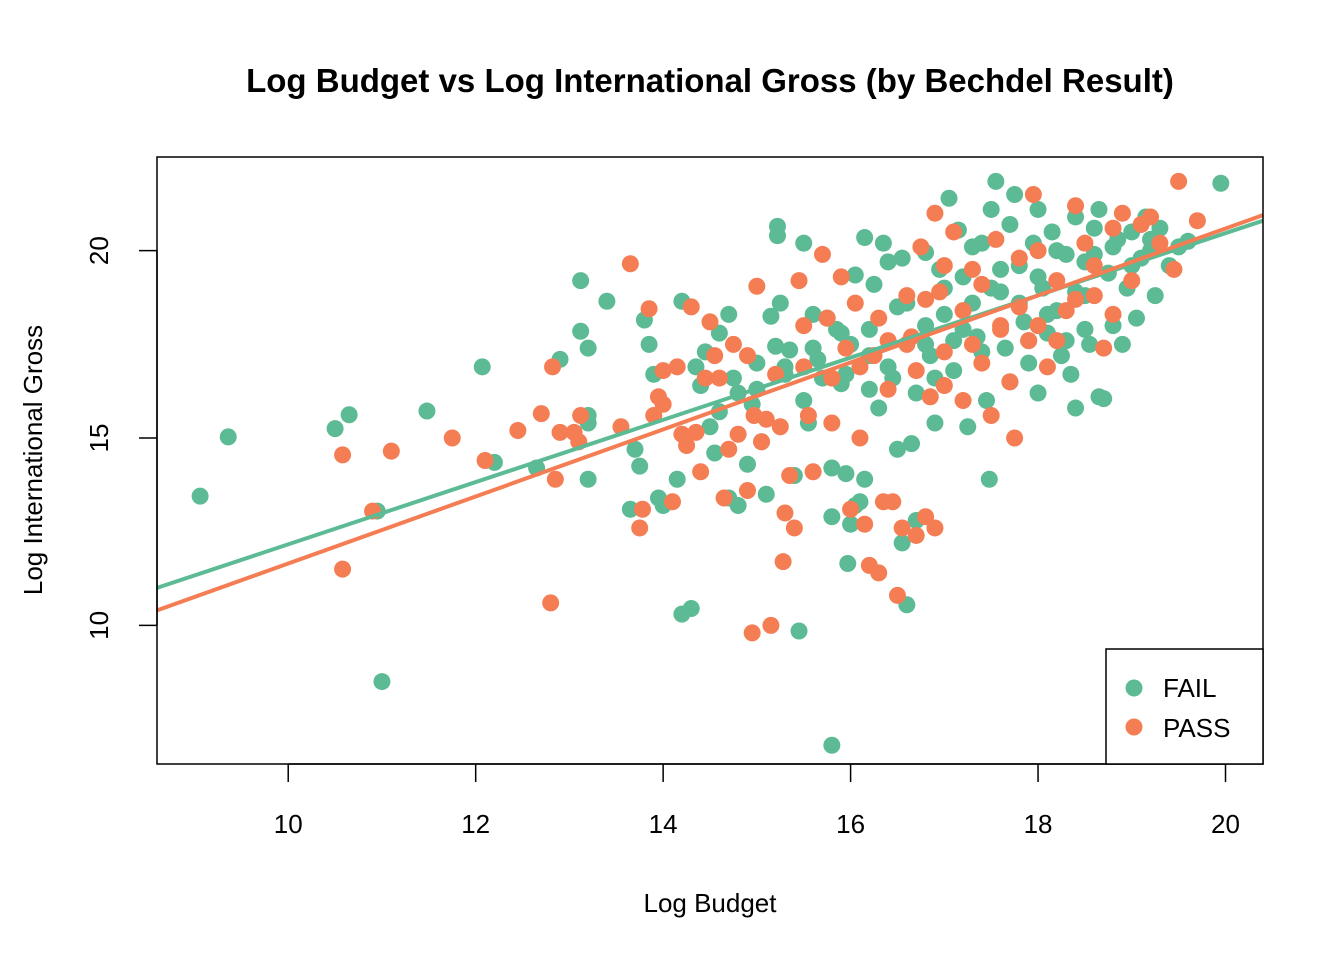 This screenshot has height=965, width=1344. I want to click on x-axis-label: Log Budget, so click(710, 903).